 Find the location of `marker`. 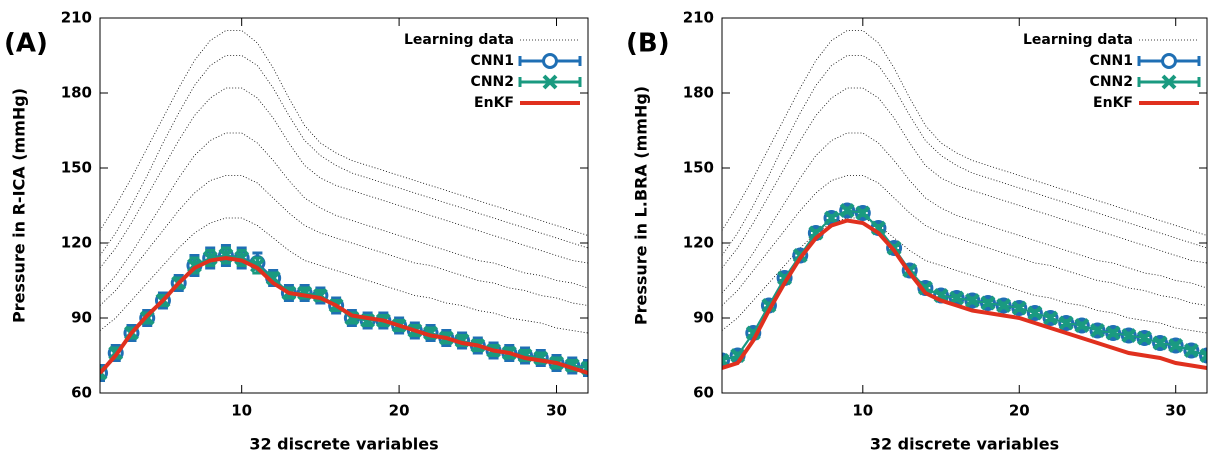

marker is located at coordinates (1205, 356).